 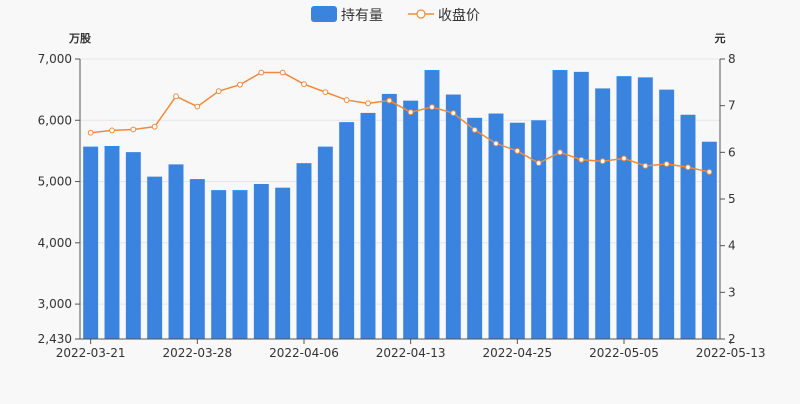 I want to click on x-tick-label: 2022-05-13, so click(x=731, y=353).